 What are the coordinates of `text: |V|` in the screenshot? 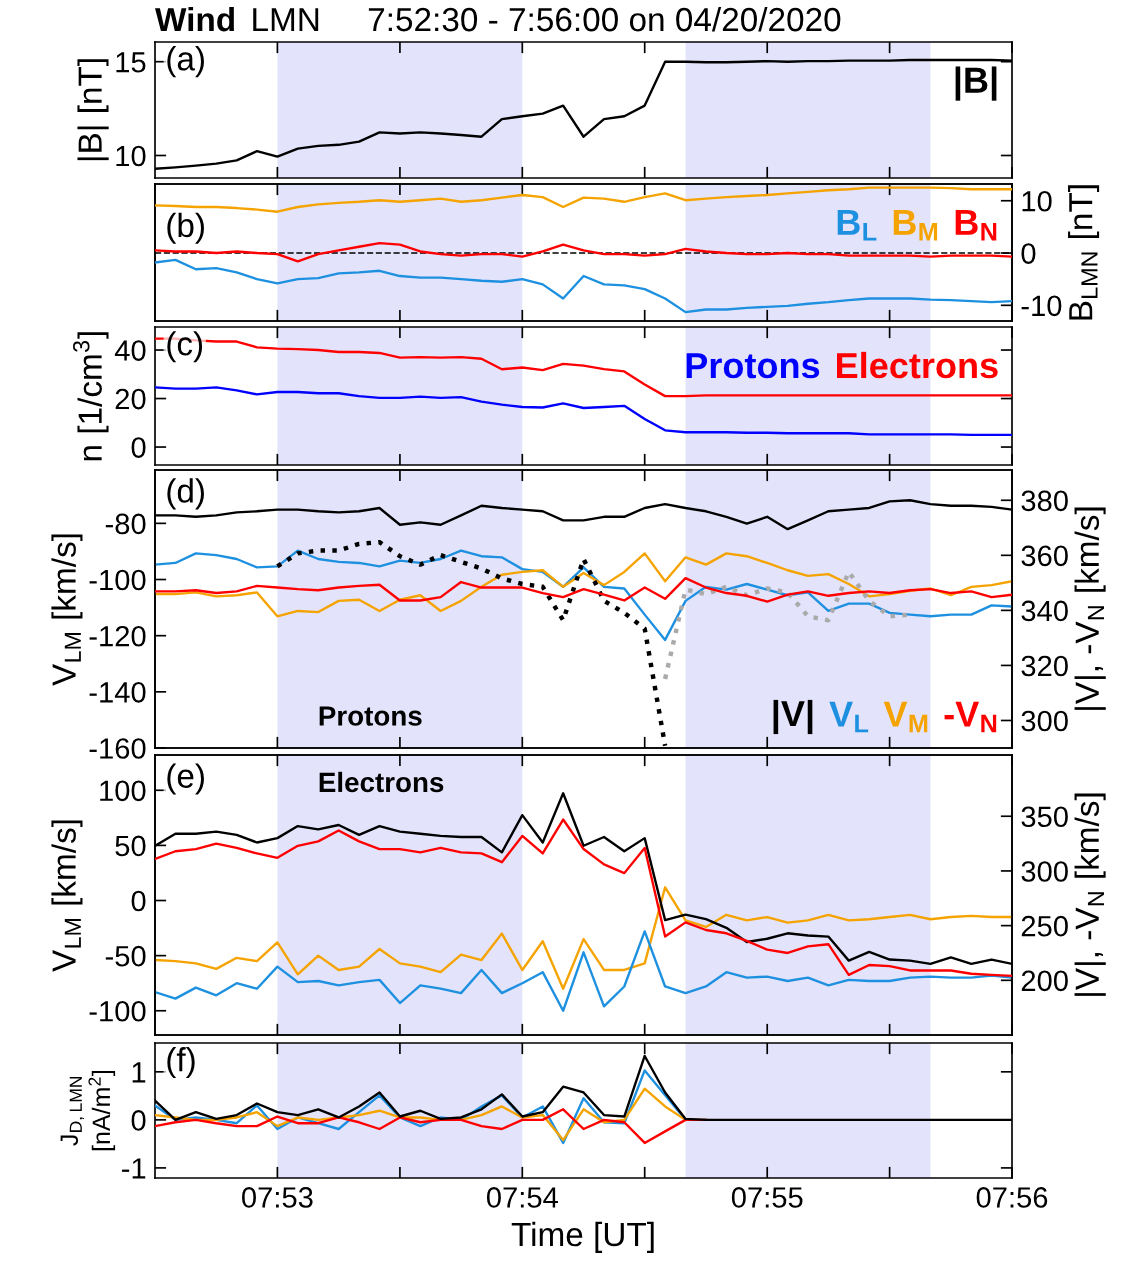 It's located at (793, 717).